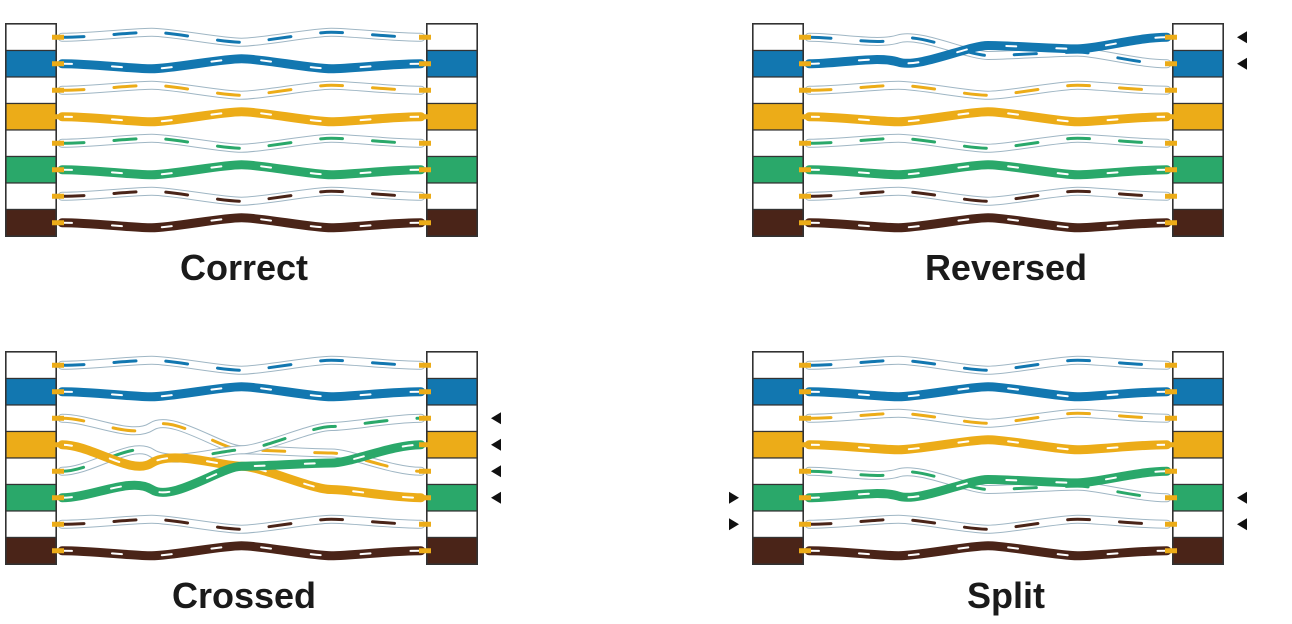 The width and height of the screenshot is (1292, 624). What do you see at coordinates (452, 222) in the screenshot?
I see `correct-pin-r8` at bounding box center [452, 222].